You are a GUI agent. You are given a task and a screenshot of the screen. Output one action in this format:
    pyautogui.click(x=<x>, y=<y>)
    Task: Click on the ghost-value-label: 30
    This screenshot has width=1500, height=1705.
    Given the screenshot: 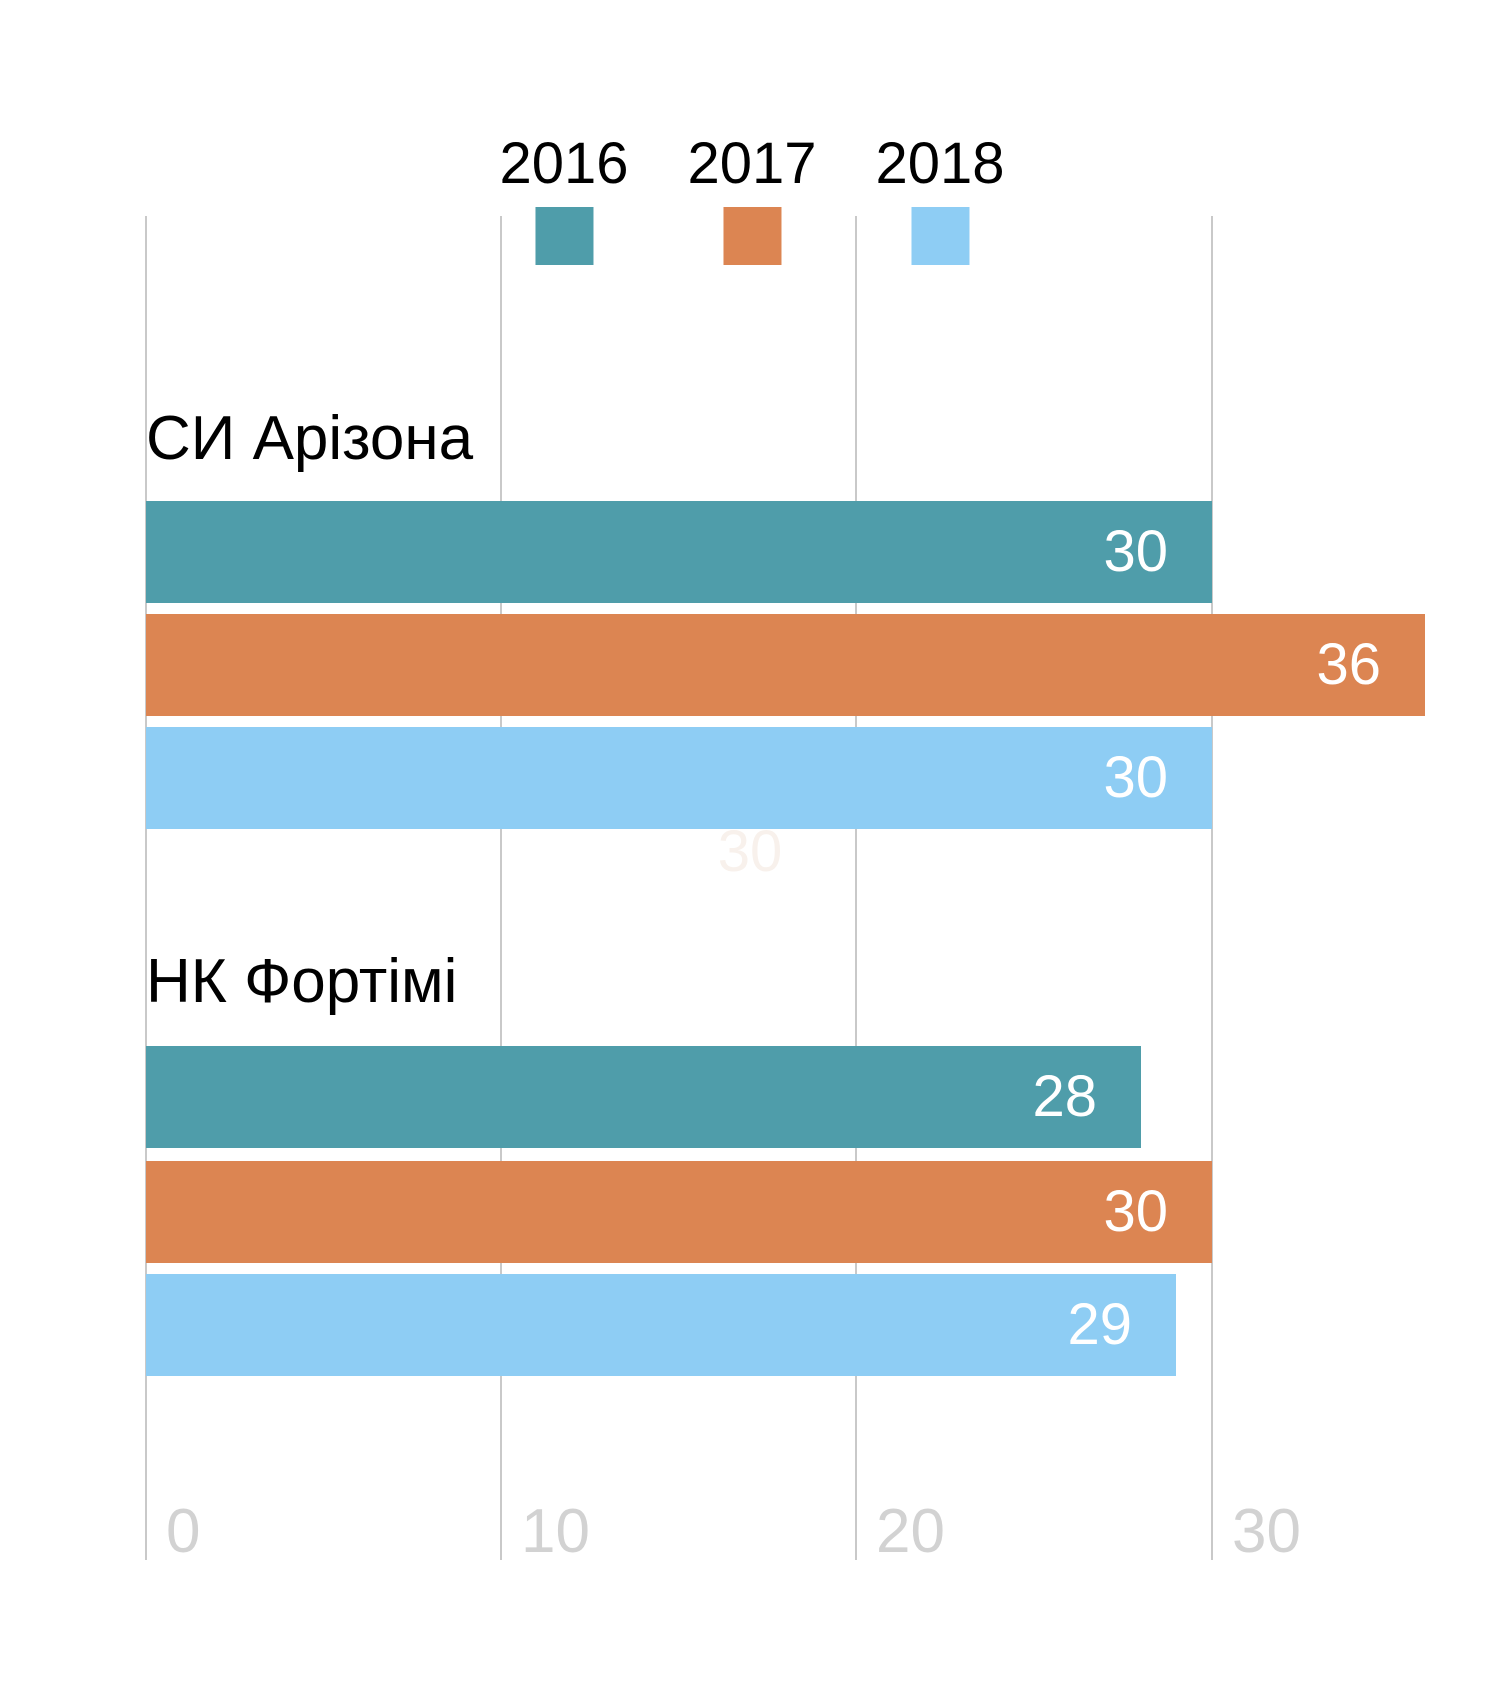 What is the action you would take?
    pyautogui.click(x=750, y=851)
    